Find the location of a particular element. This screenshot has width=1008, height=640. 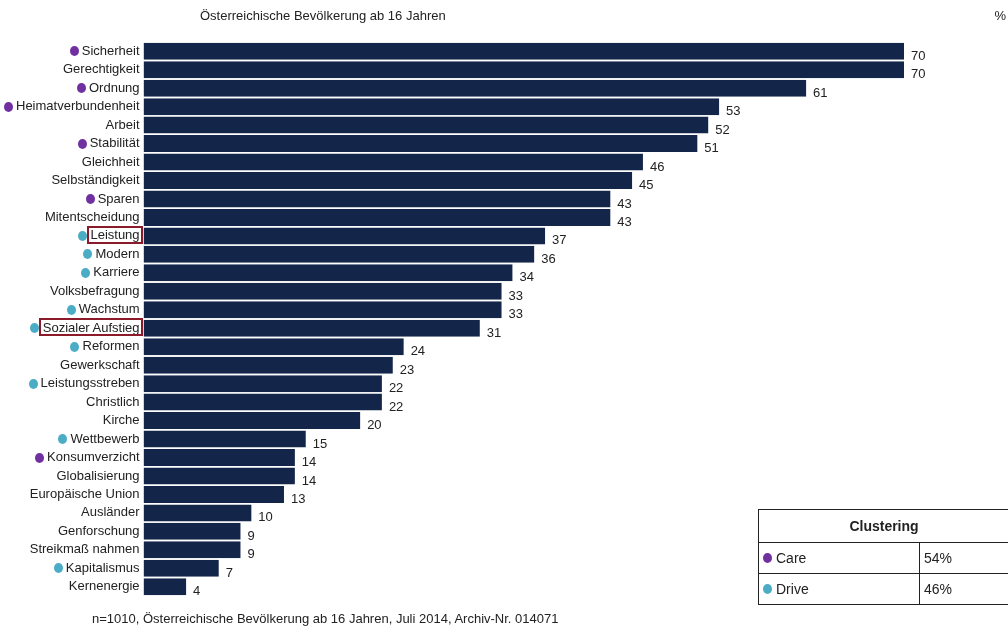

y-tick-label: Volksbefragung is located at coordinates (94, 290).